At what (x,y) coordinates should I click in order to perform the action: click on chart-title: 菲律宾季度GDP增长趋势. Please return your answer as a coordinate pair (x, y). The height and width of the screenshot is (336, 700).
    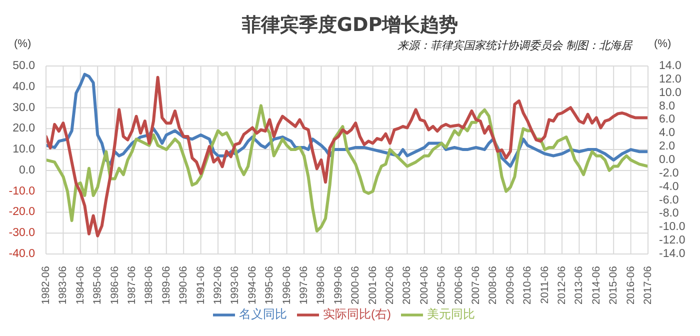
    Looking at the image, I should click on (350, 25).